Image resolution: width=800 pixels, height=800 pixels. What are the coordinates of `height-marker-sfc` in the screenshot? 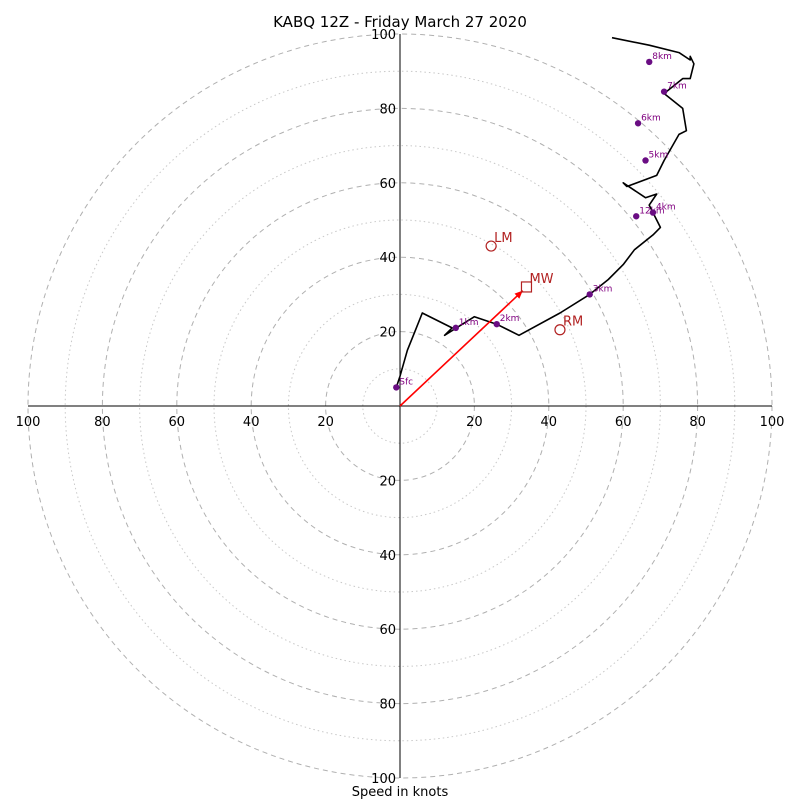 It's located at (396, 387).